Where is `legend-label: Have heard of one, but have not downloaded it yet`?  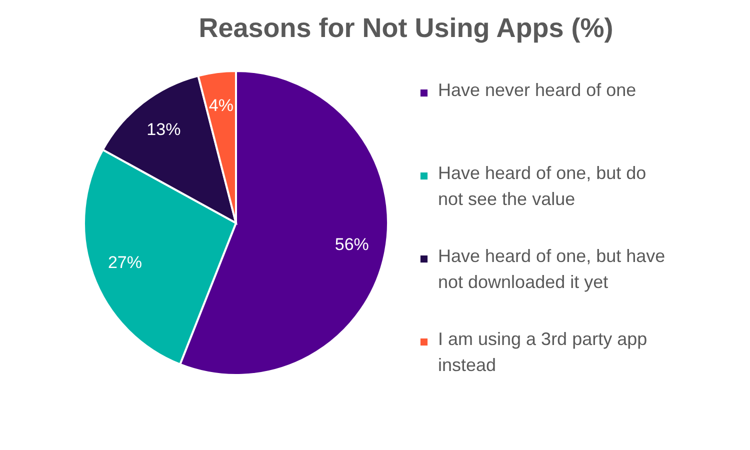
legend-label: Have heard of one, but have not downloaded it yet is located at coordinates (552, 269).